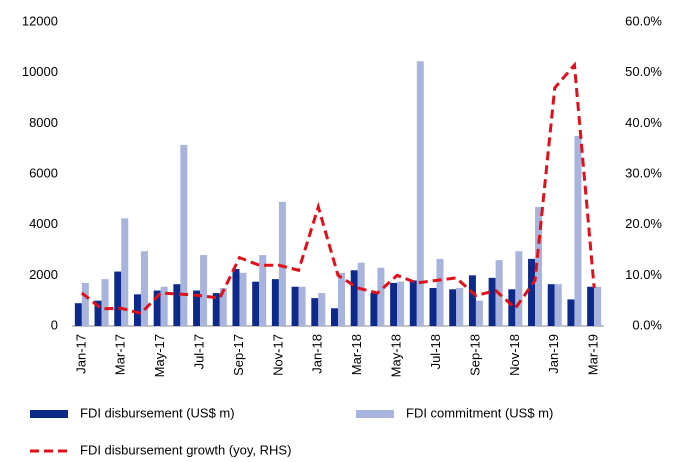 The height and width of the screenshot is (462, 678). I want to click on y2-tick-label: 20.0%, so click(643, 223).